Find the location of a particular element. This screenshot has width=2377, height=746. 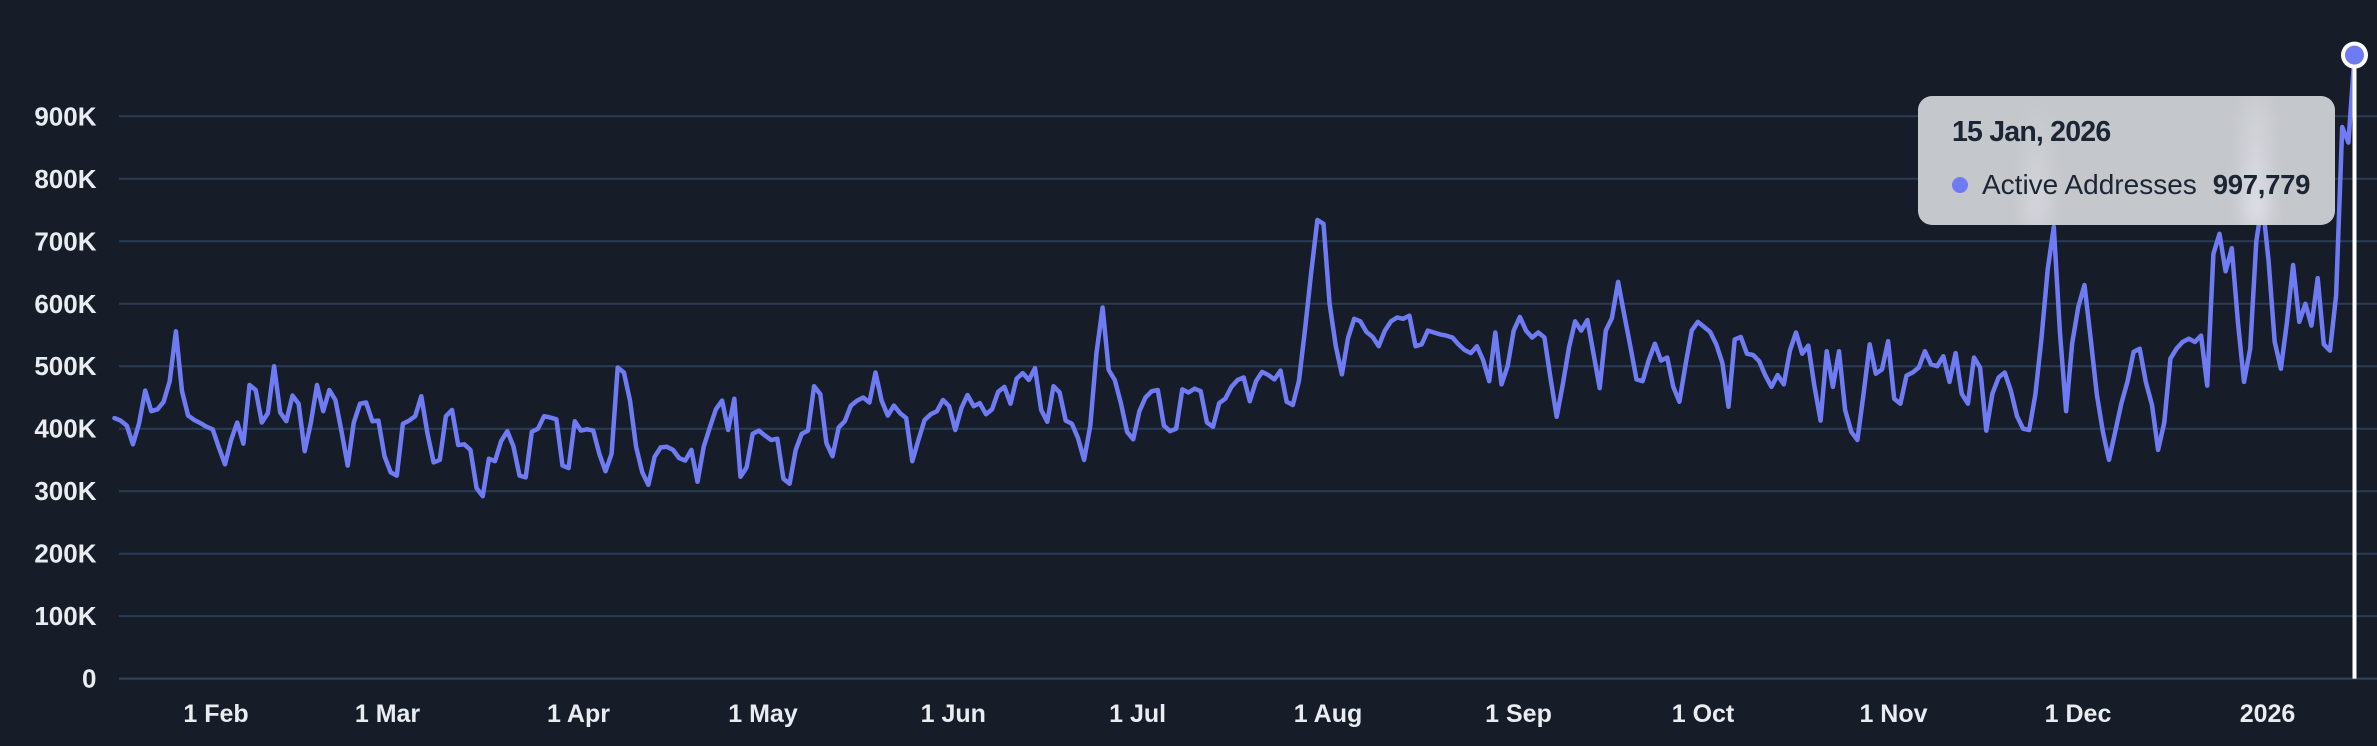

svg-text: 1 Oct is located at coordinates (1703, 714).